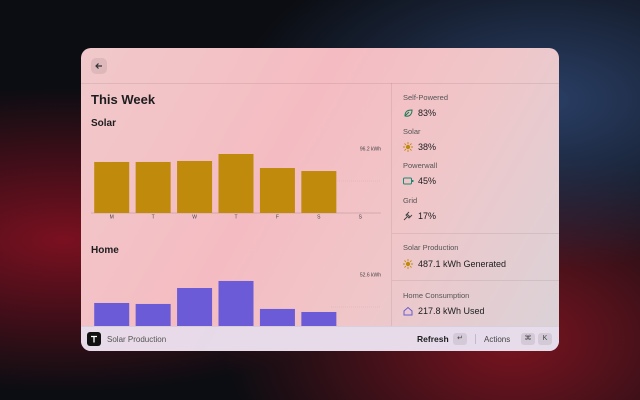 The height and width of the screenshot is (400, 640). What do you see at coordinates (460, 339) in the screenshot?
I see `key-hint: ↵` at bounding box center [460, 339].